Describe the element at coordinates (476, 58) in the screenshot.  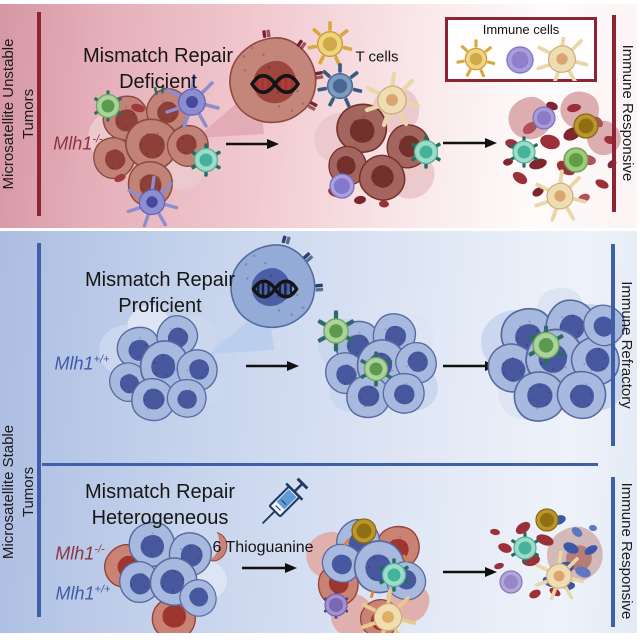
I see `legend-t-cell-icon` at that location.